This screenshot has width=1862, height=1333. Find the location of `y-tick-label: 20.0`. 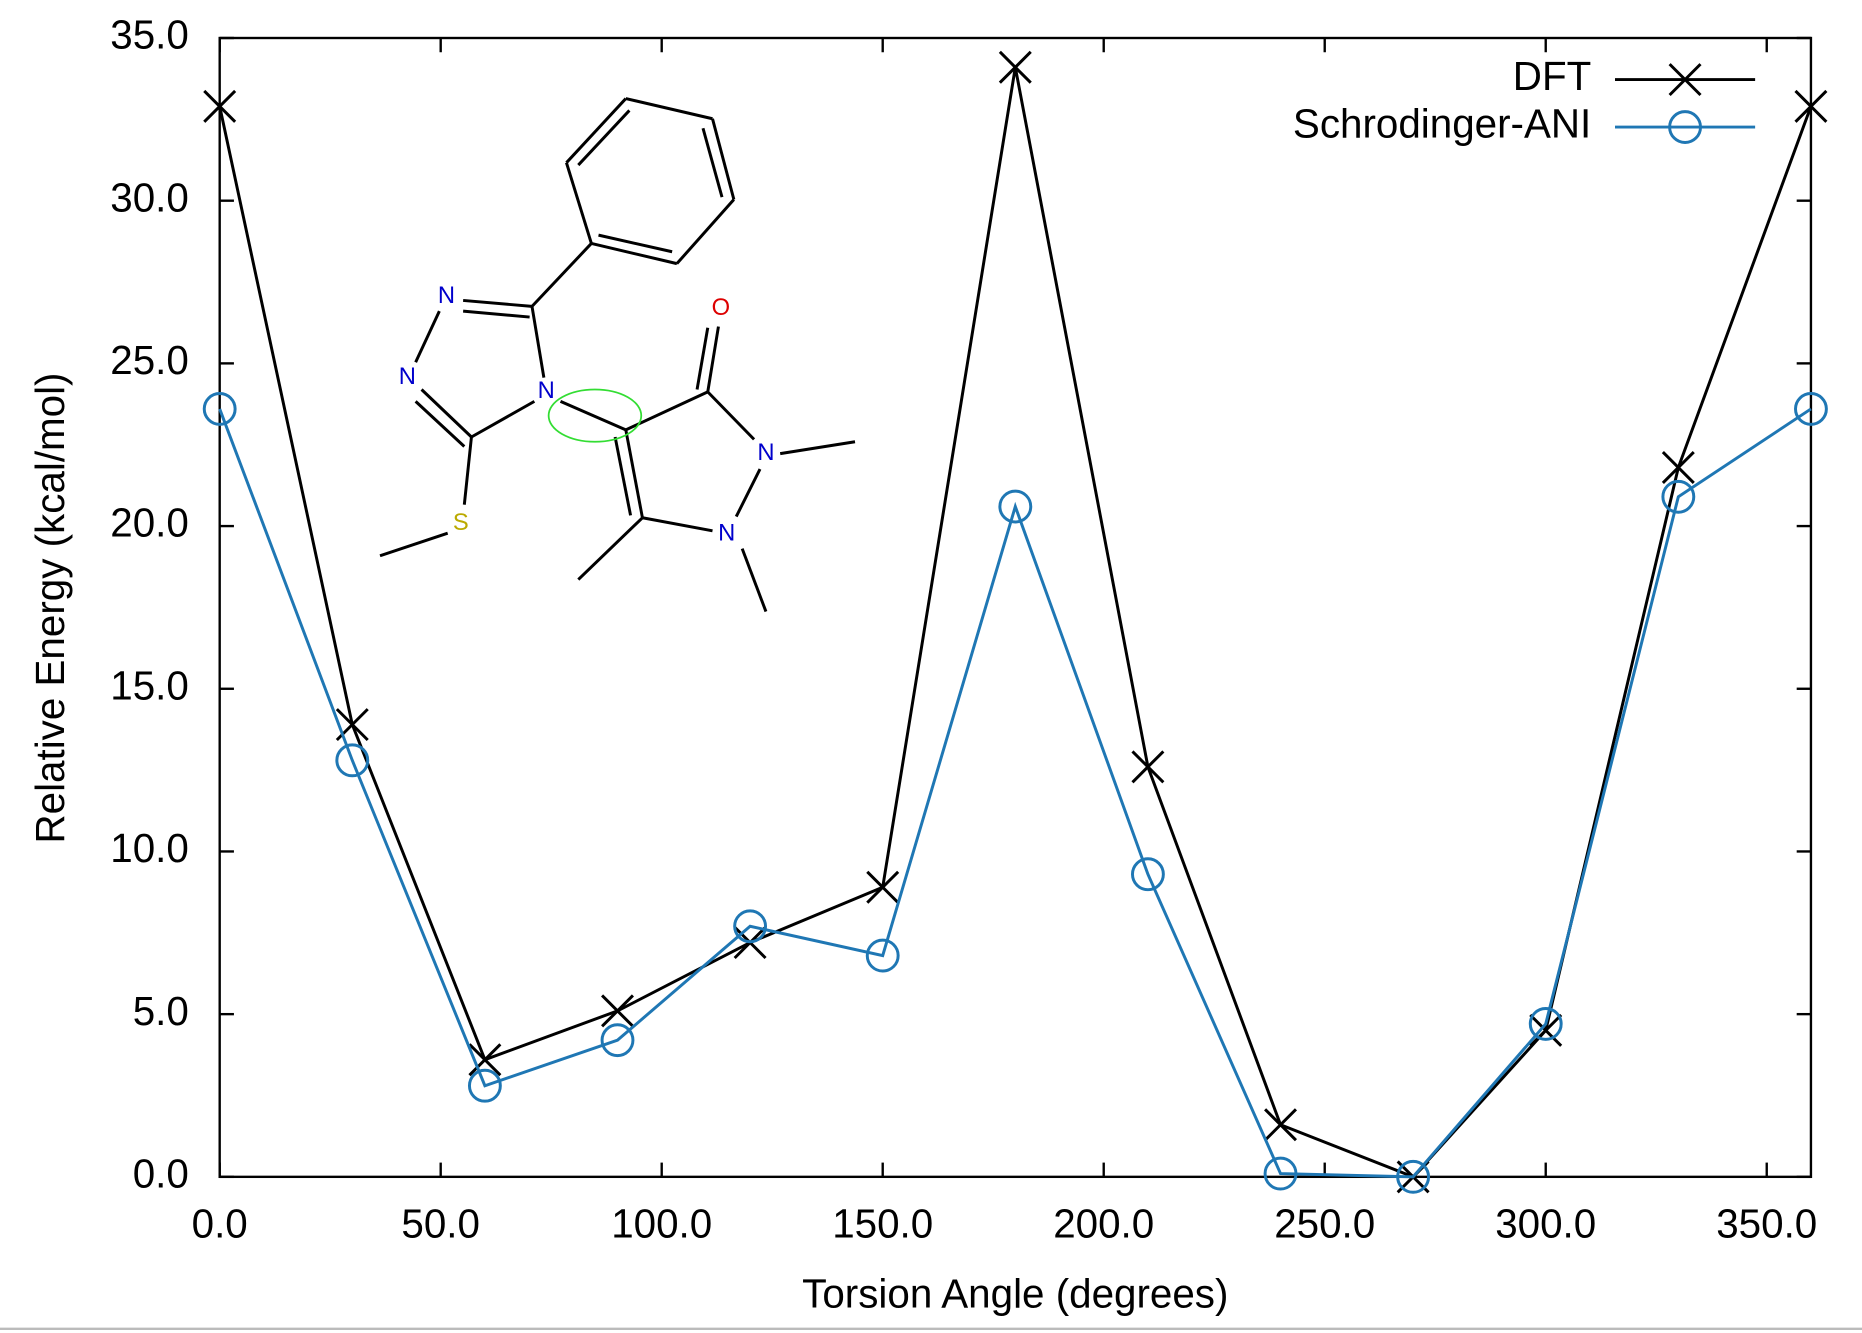

y-tick-label: 20.0 is located at coordinates (149, 523).